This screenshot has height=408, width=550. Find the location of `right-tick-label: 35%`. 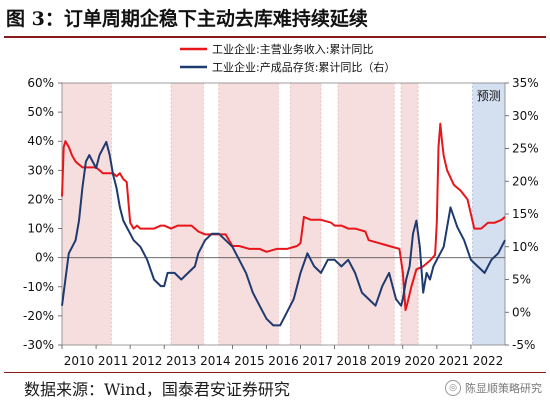

right-tick-label: 35% is located at coordinates (525, 83).